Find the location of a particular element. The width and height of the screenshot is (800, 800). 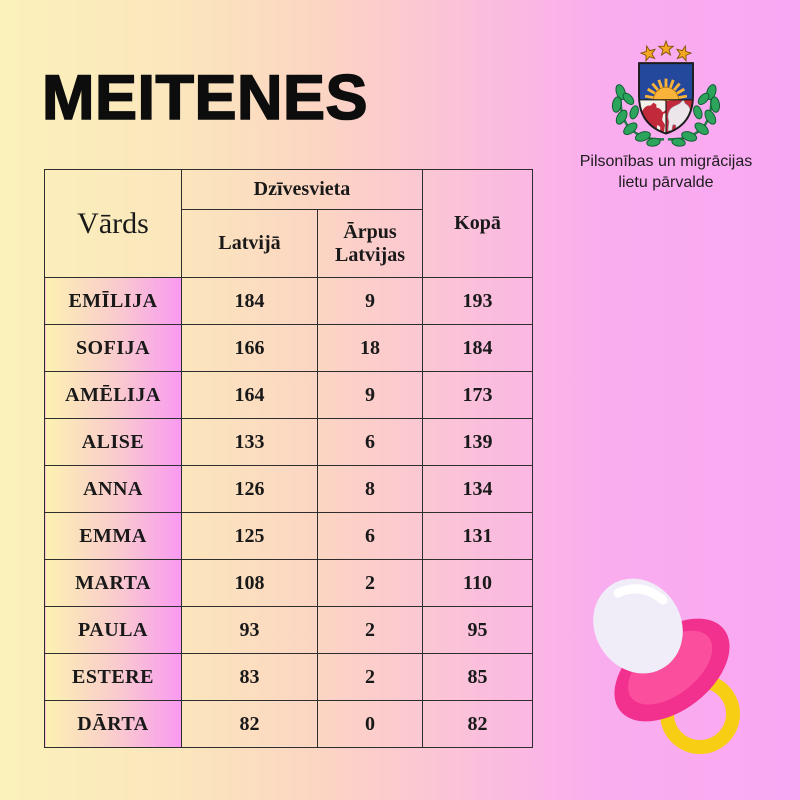

name-cell: EMĪLIJA is located at coordinates (113, 301).